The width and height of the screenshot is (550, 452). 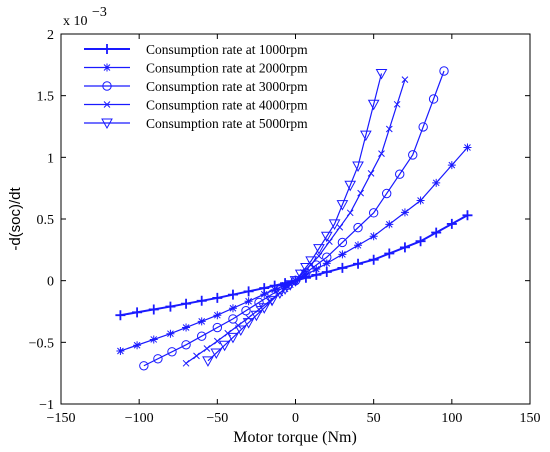 What do you see at coordinates (374, 418) in the screenshot?
I see `x-tick-label: 50` at bounding box center [374, 418].